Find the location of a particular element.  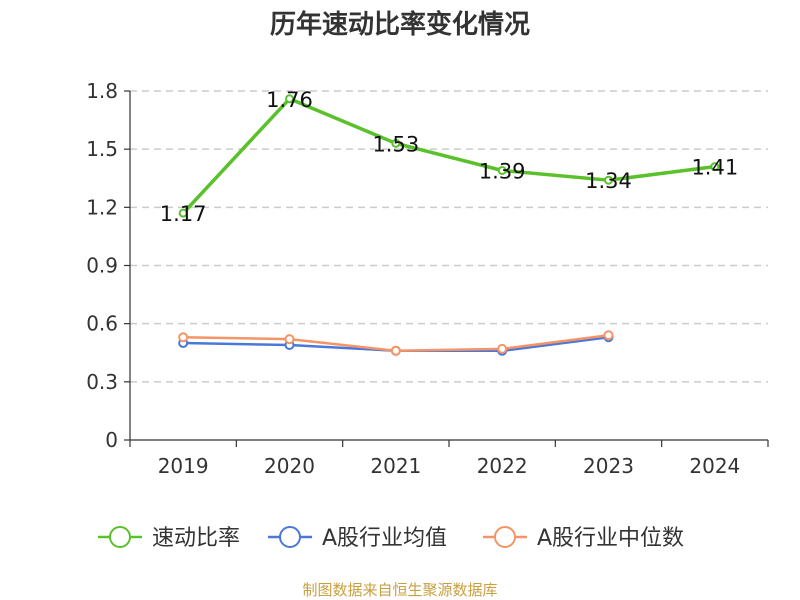

data-label: 1.53 is located at coordinates (395, 144).